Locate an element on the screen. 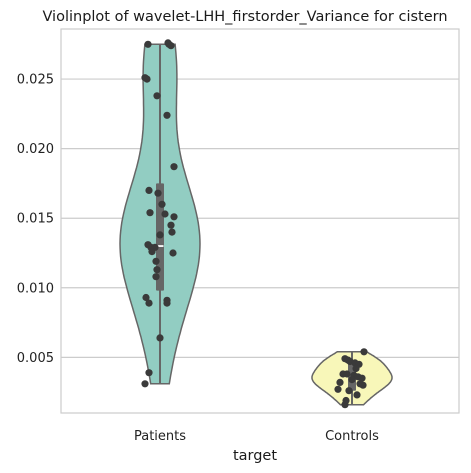  y-tick-label: 0.025 is located at coordinates (35, 80).